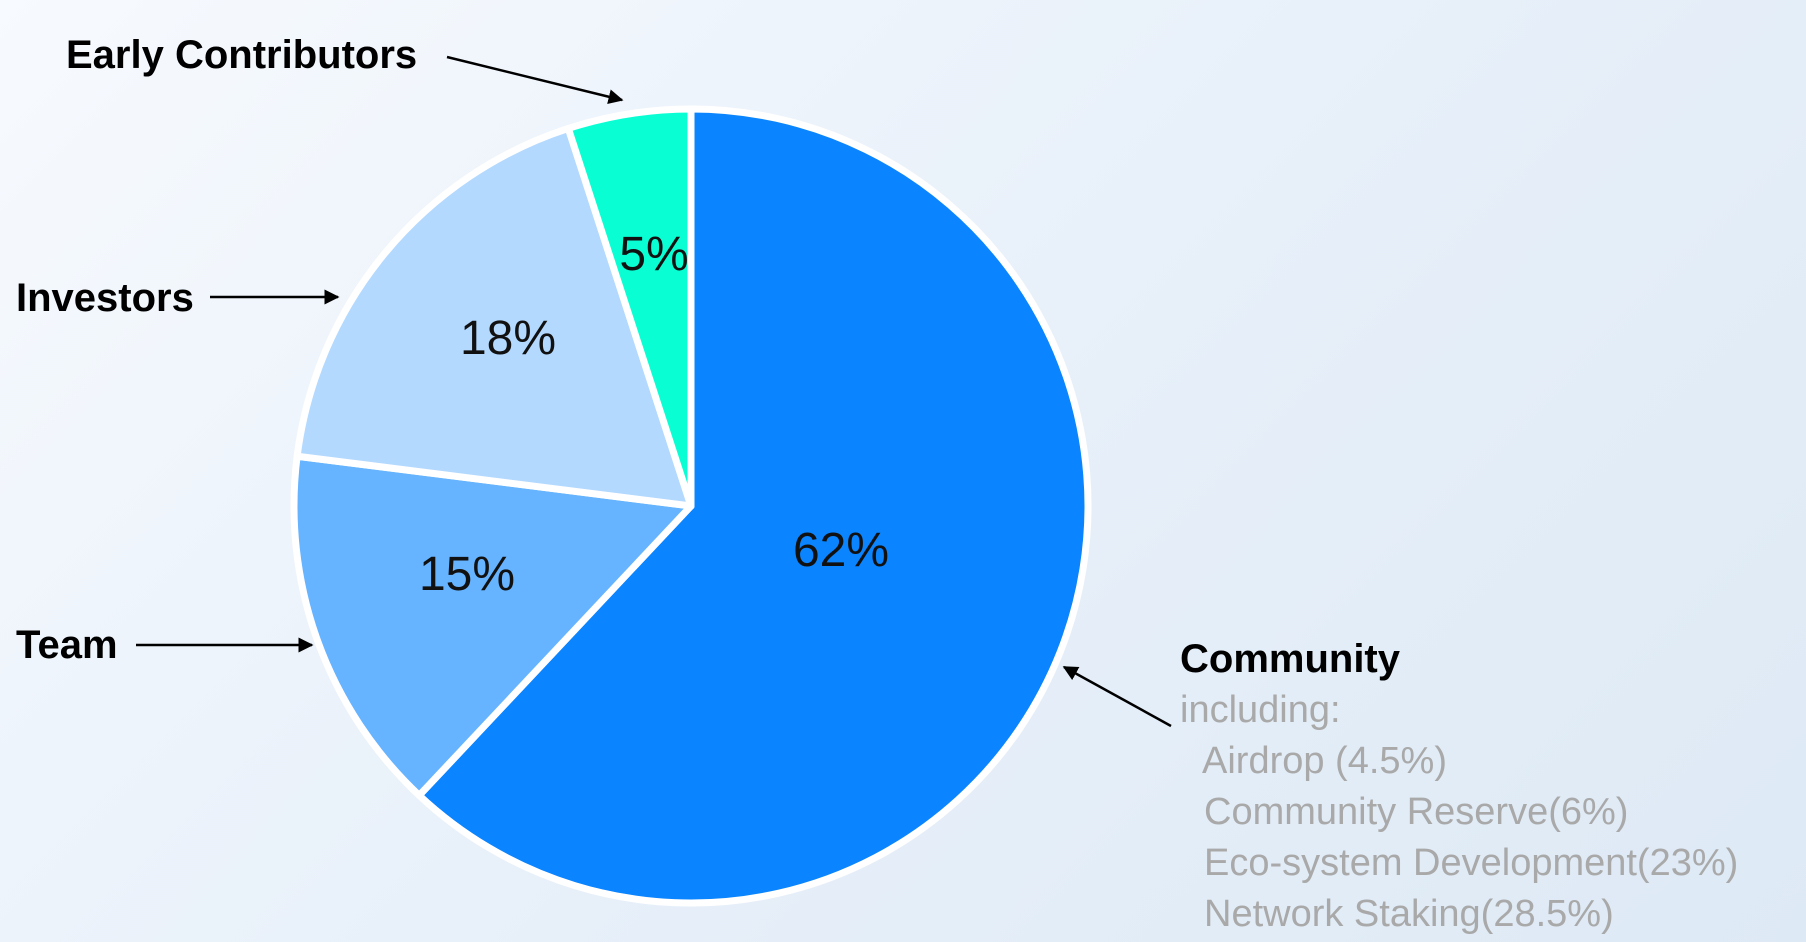  Describe the element at coordinates (492, 625) in the screenshot. I see `slice-team` at that location.